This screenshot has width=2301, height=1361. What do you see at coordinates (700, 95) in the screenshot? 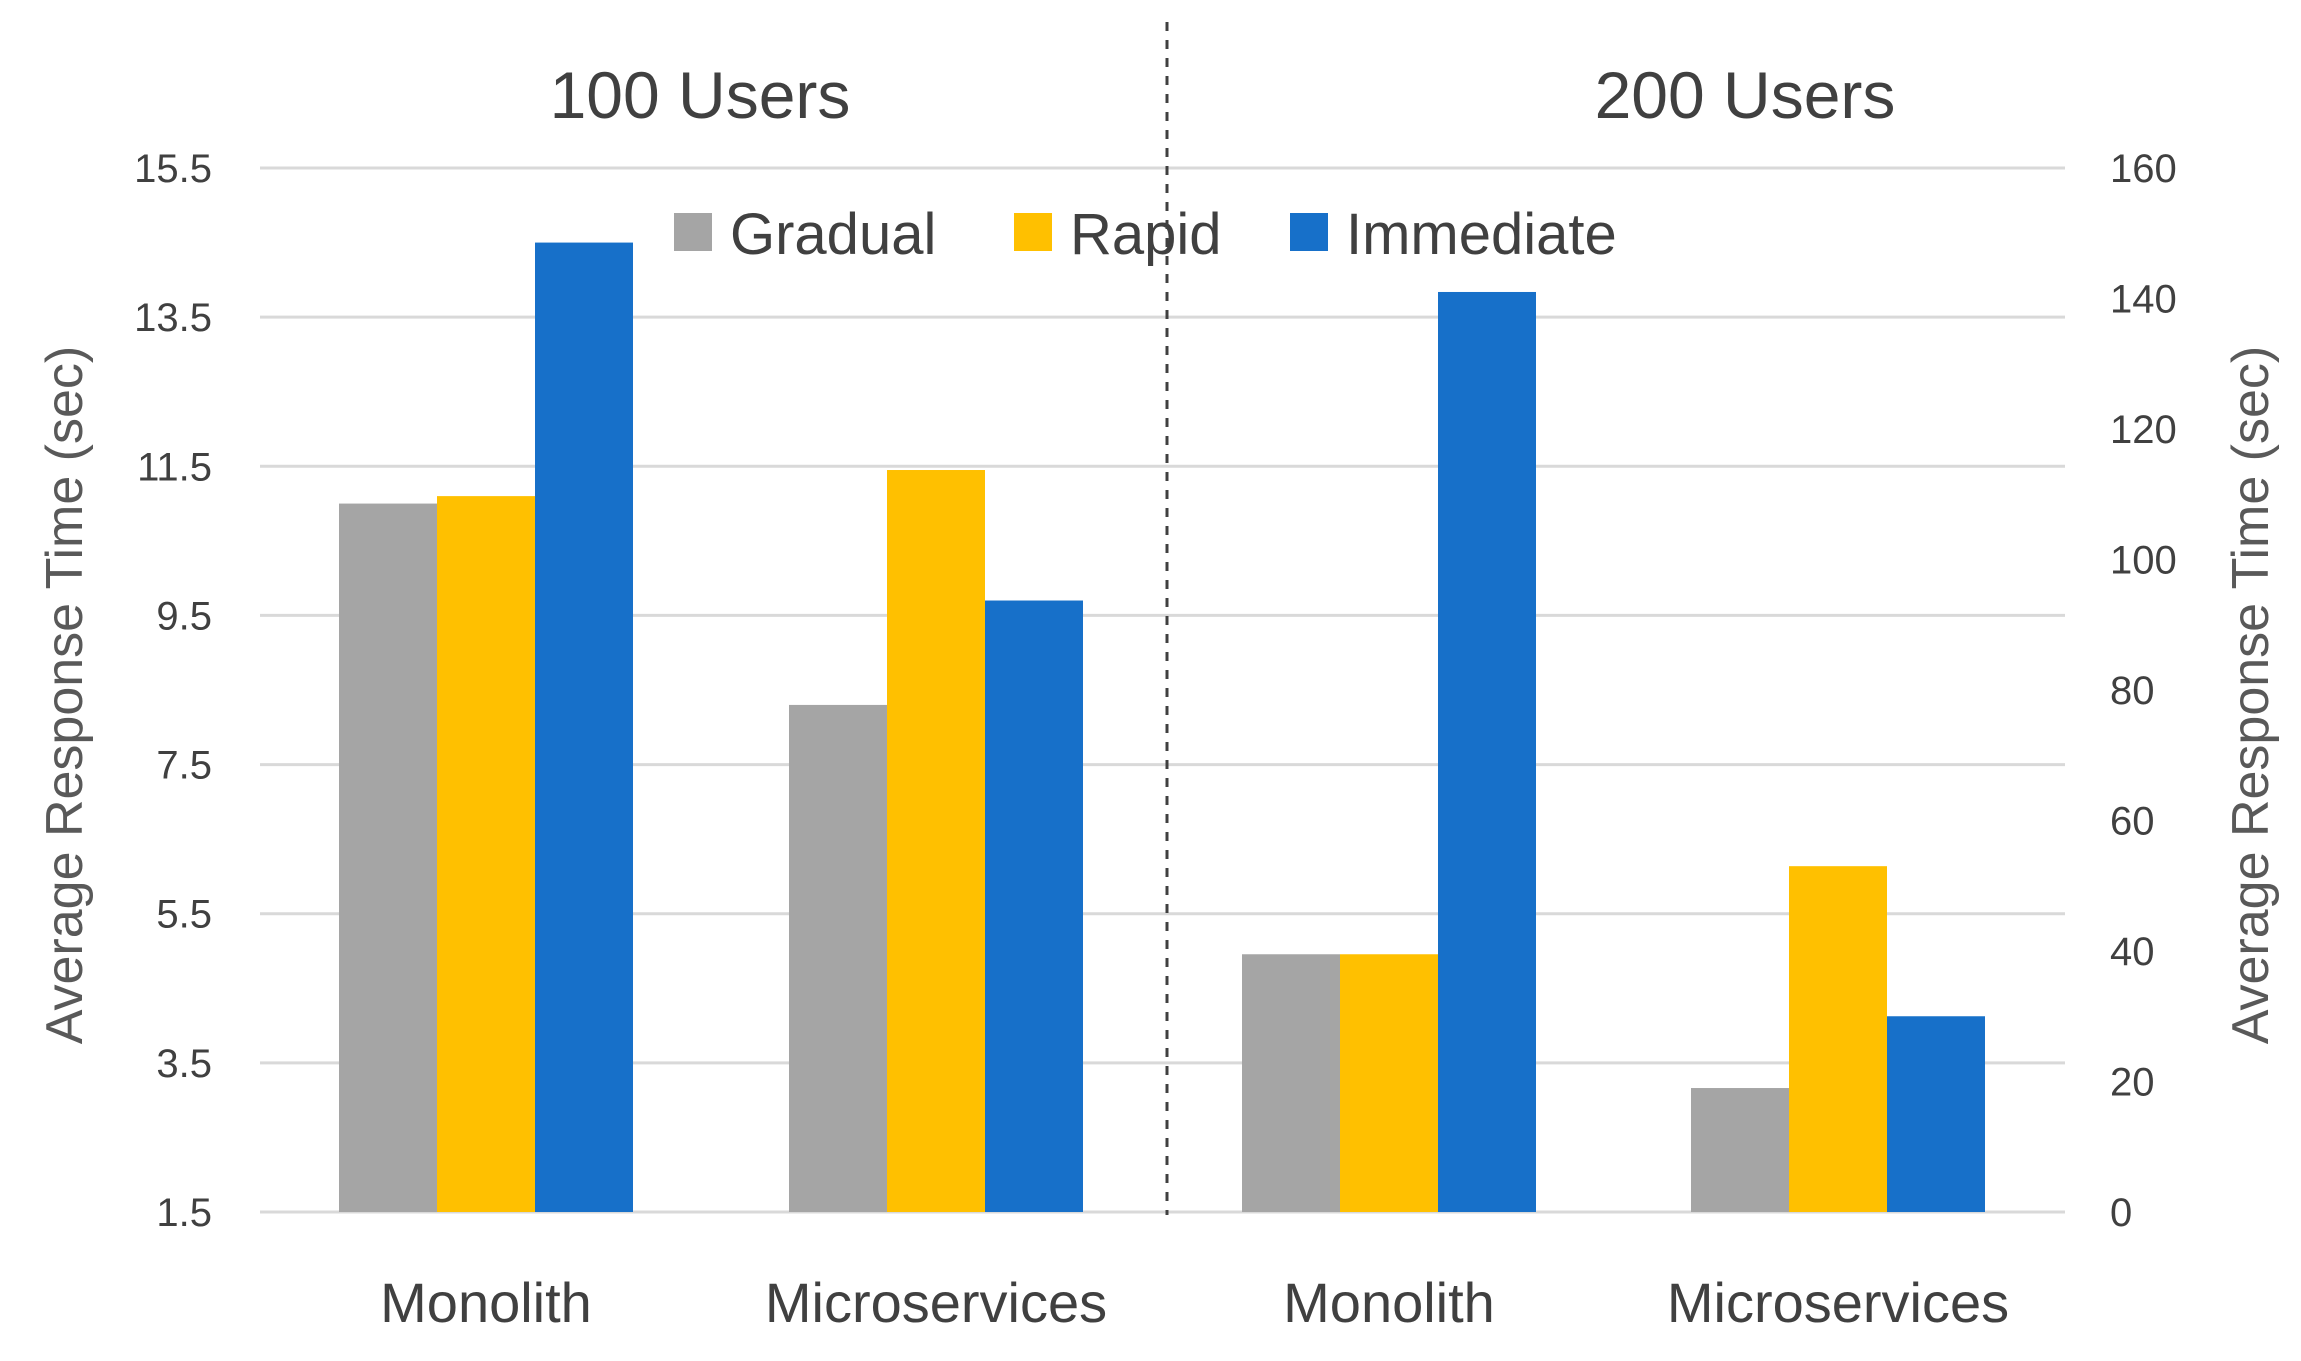
I see `group-title: 100 Users` at bounding box center [700, 95].